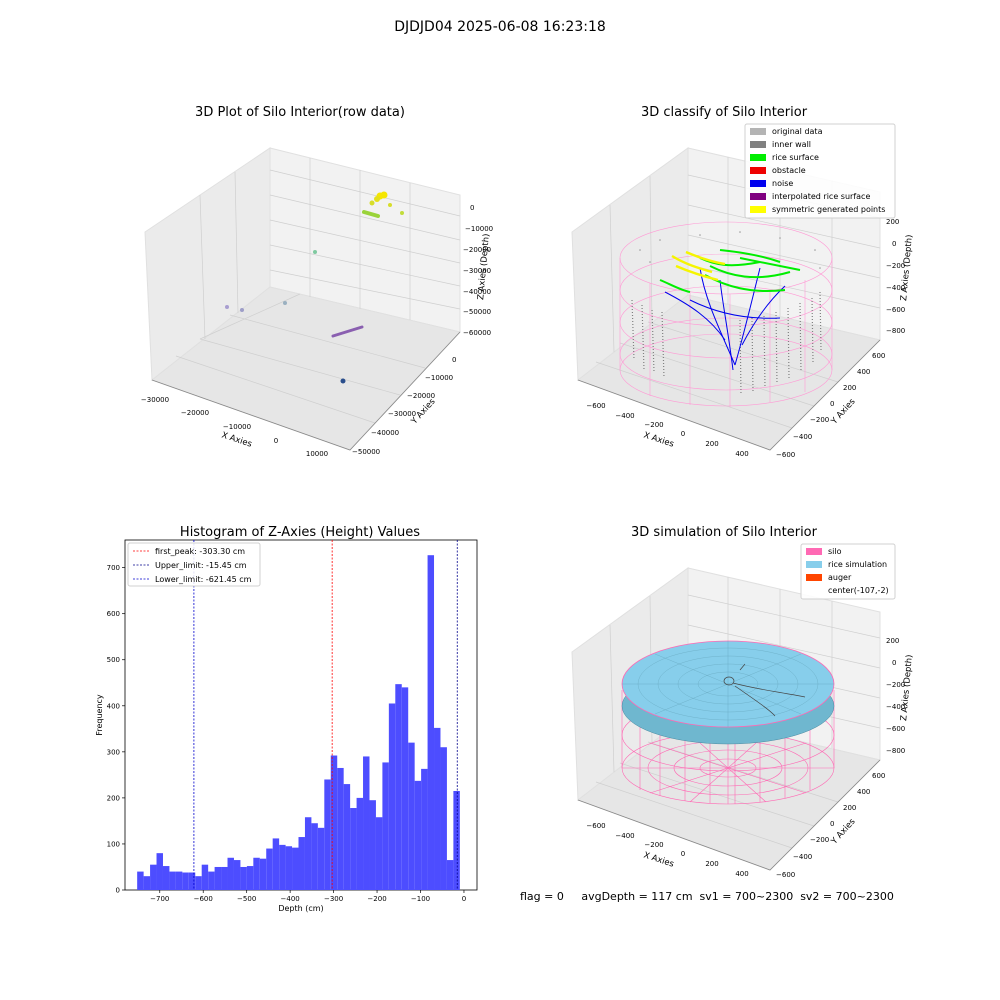 The width and height of the screenshot is (1000, 1000). Describe the element at coordinates (306, 391) in the screenshot. I see `raw-axis-edges` at that location.